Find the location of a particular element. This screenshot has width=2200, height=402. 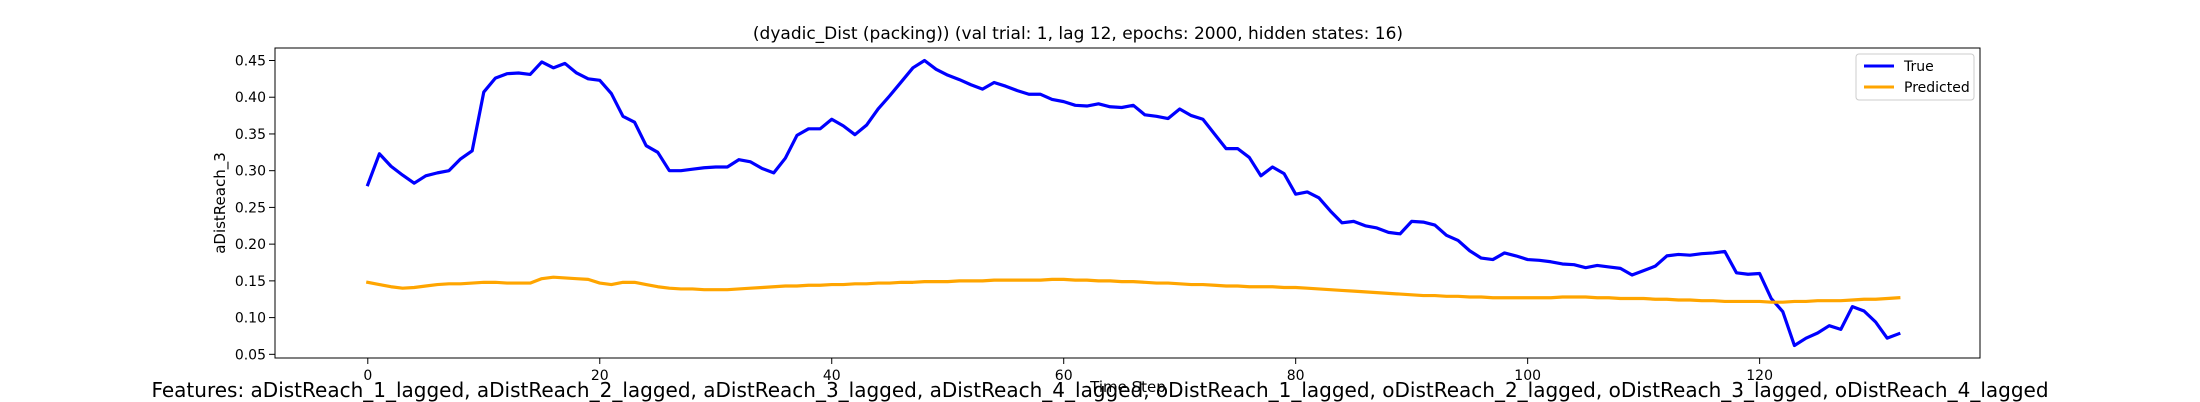

y-tick-label: 0.10 is located at coordinates (250, 319).